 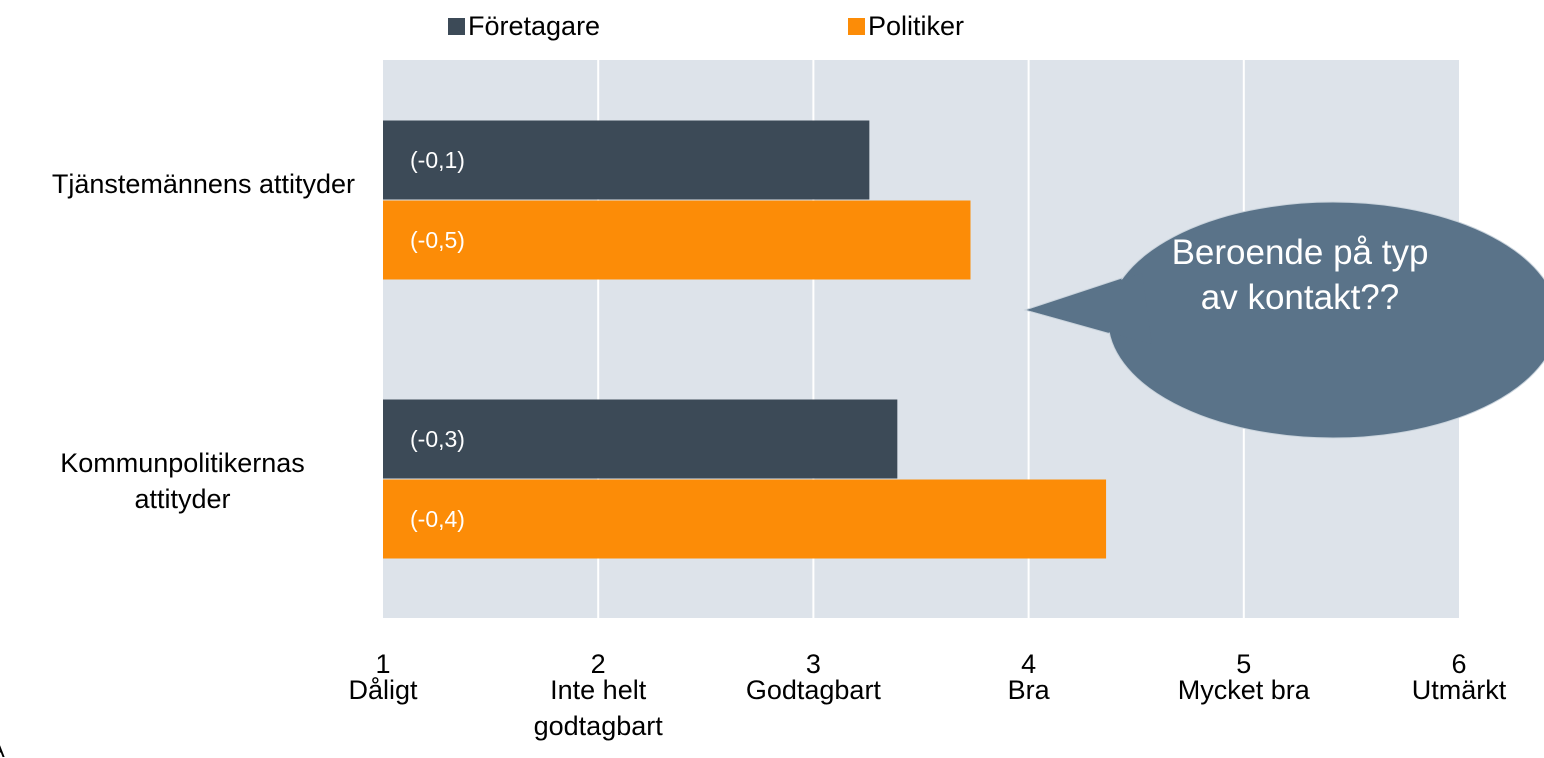 What do you see at coordinates (2, 746) in the screenshot?
I see `corner-text: A` at bounding box center [2, 746].